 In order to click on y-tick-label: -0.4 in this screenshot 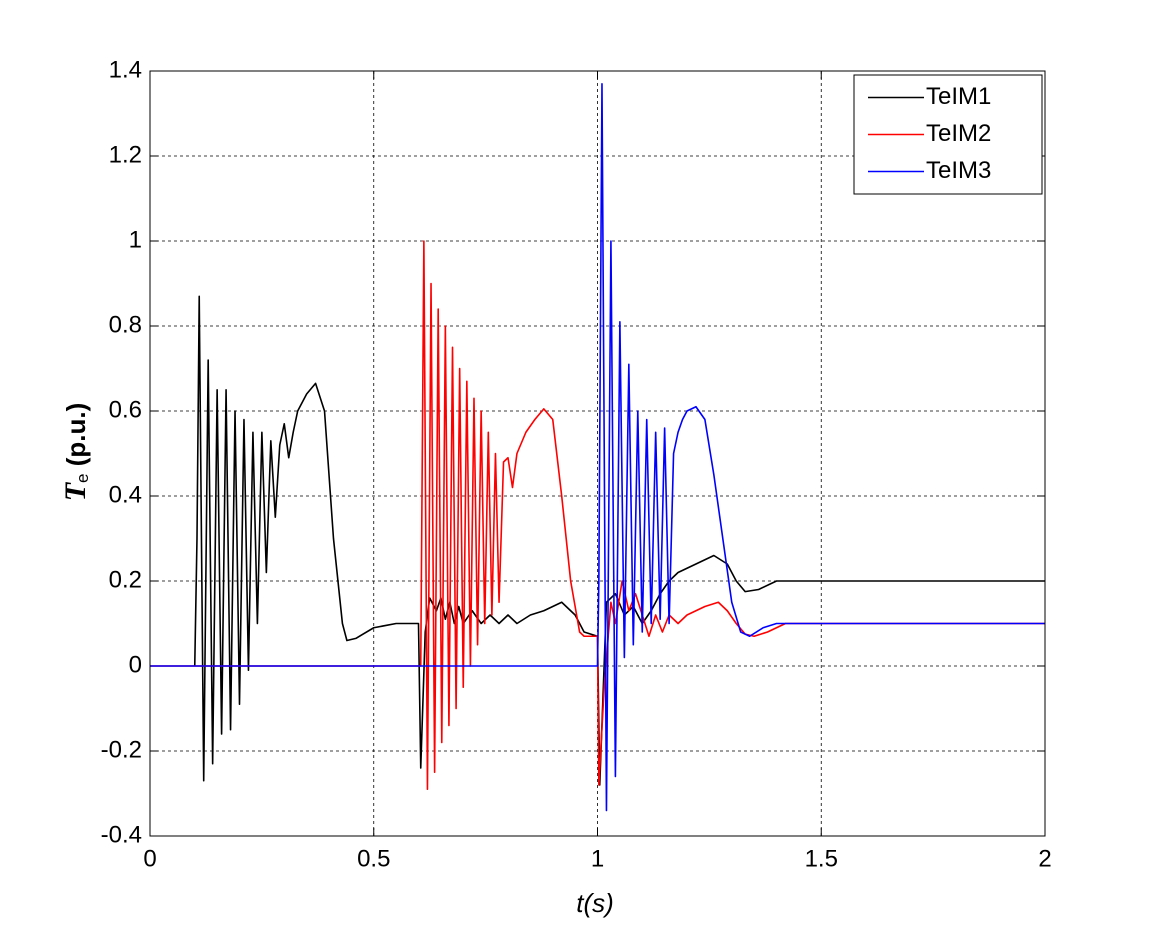, I will do `click(121, 834)`.